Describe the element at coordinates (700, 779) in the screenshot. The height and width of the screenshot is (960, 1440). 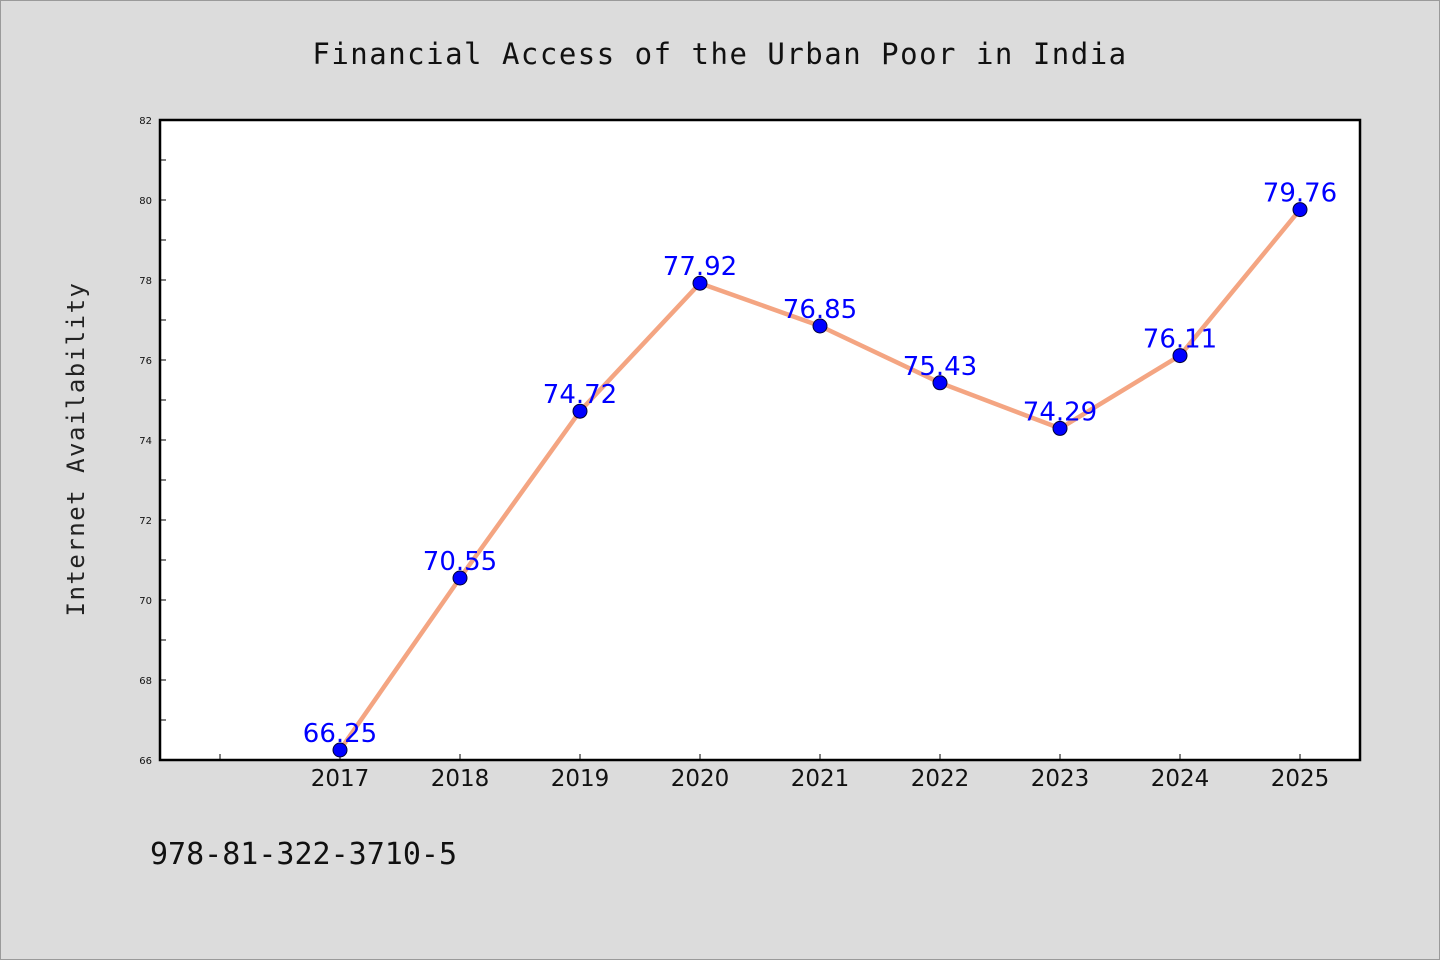
I see `x-tick-label: 2020` at that location.